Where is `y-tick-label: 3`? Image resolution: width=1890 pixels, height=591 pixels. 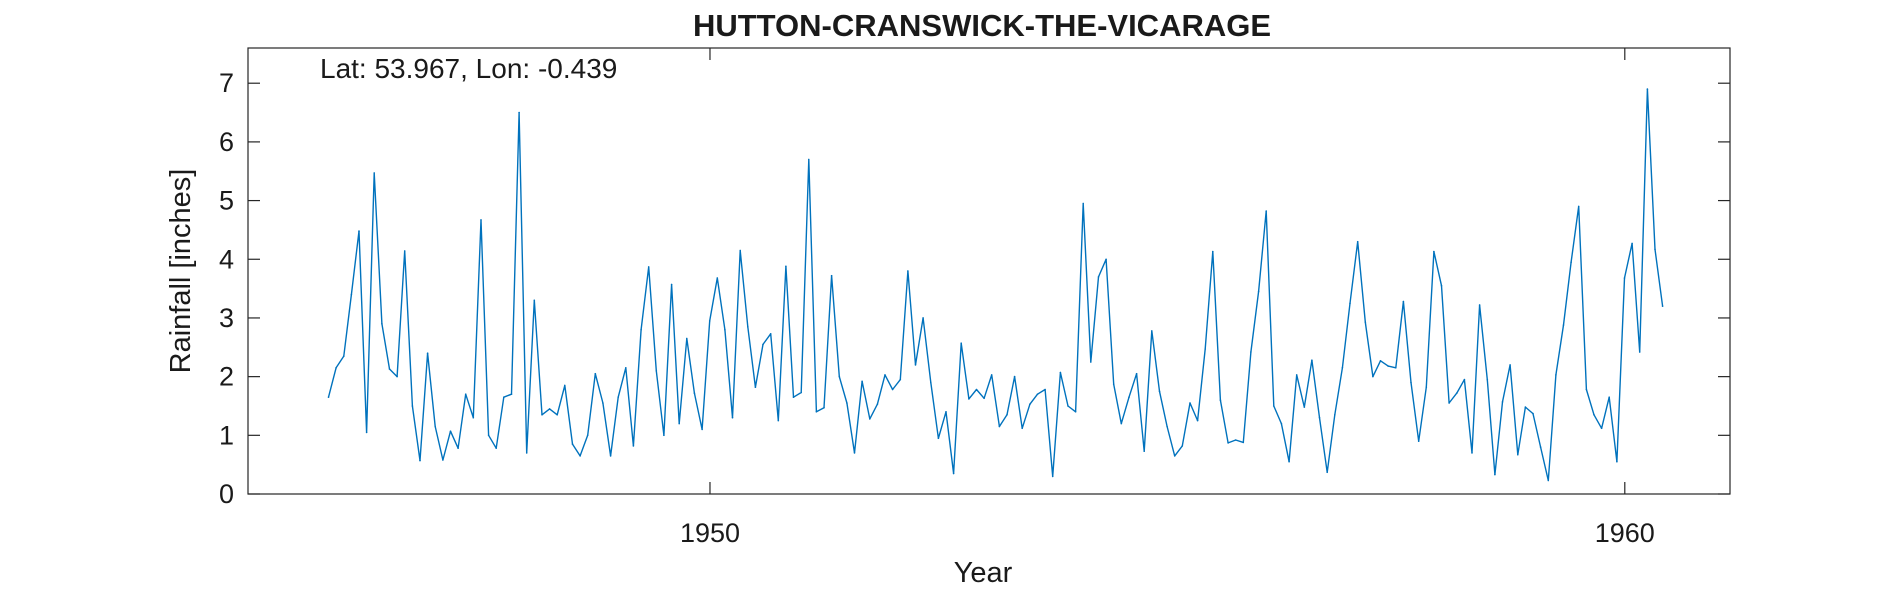
y-tick-label: 3 is located at coordinates (226, 318).